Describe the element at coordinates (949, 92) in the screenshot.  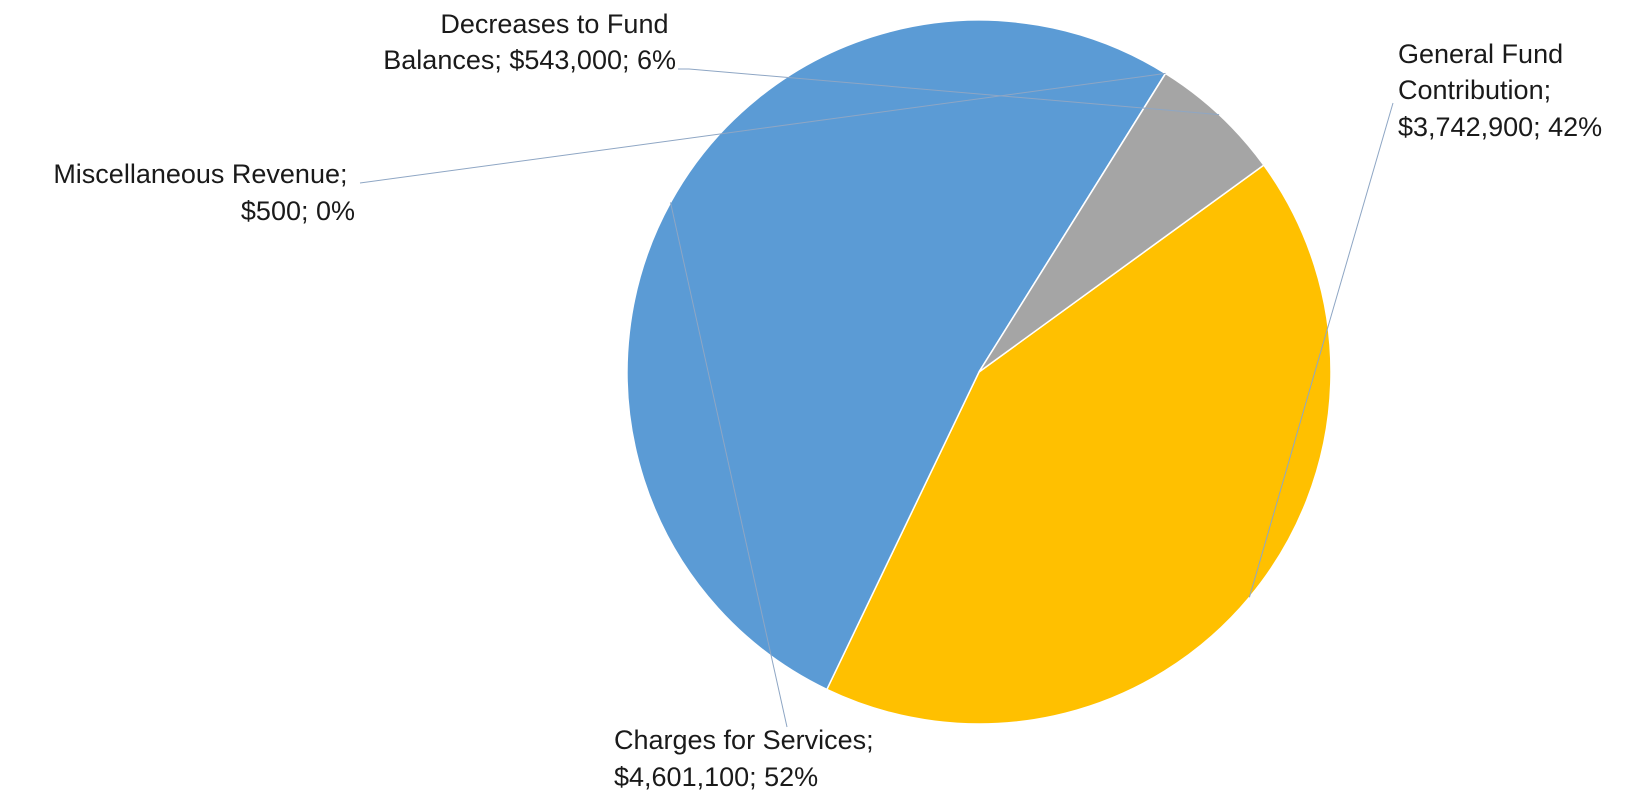
I see `leader-line-decreases-to-fund-balances` at that location.